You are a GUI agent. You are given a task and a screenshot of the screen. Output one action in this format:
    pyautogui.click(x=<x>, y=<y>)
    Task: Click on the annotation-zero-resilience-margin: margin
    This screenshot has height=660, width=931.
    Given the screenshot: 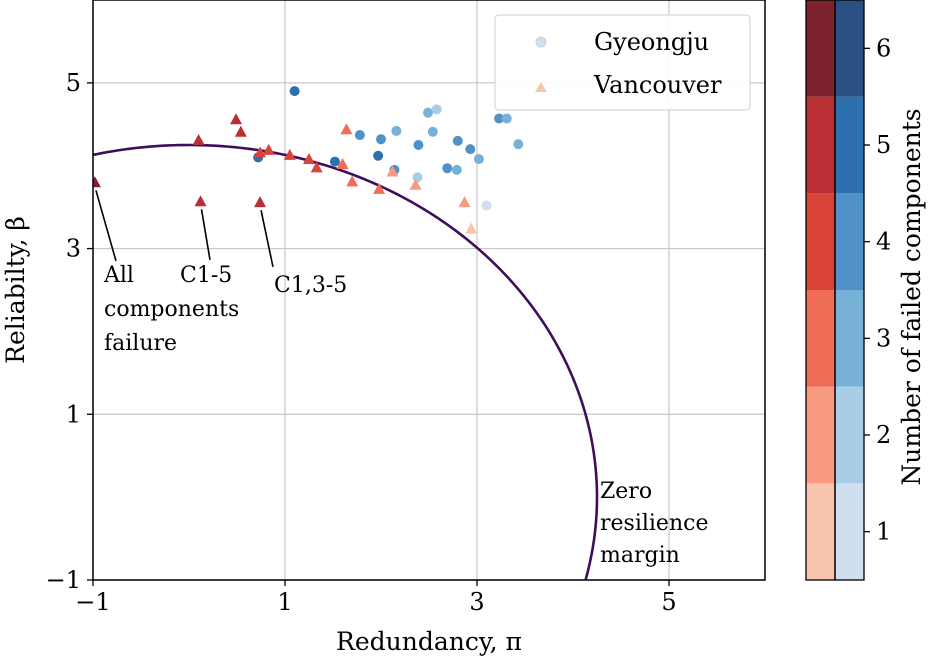 What is the action you would take?
    pyautogui.click(x=640, y=555)
    